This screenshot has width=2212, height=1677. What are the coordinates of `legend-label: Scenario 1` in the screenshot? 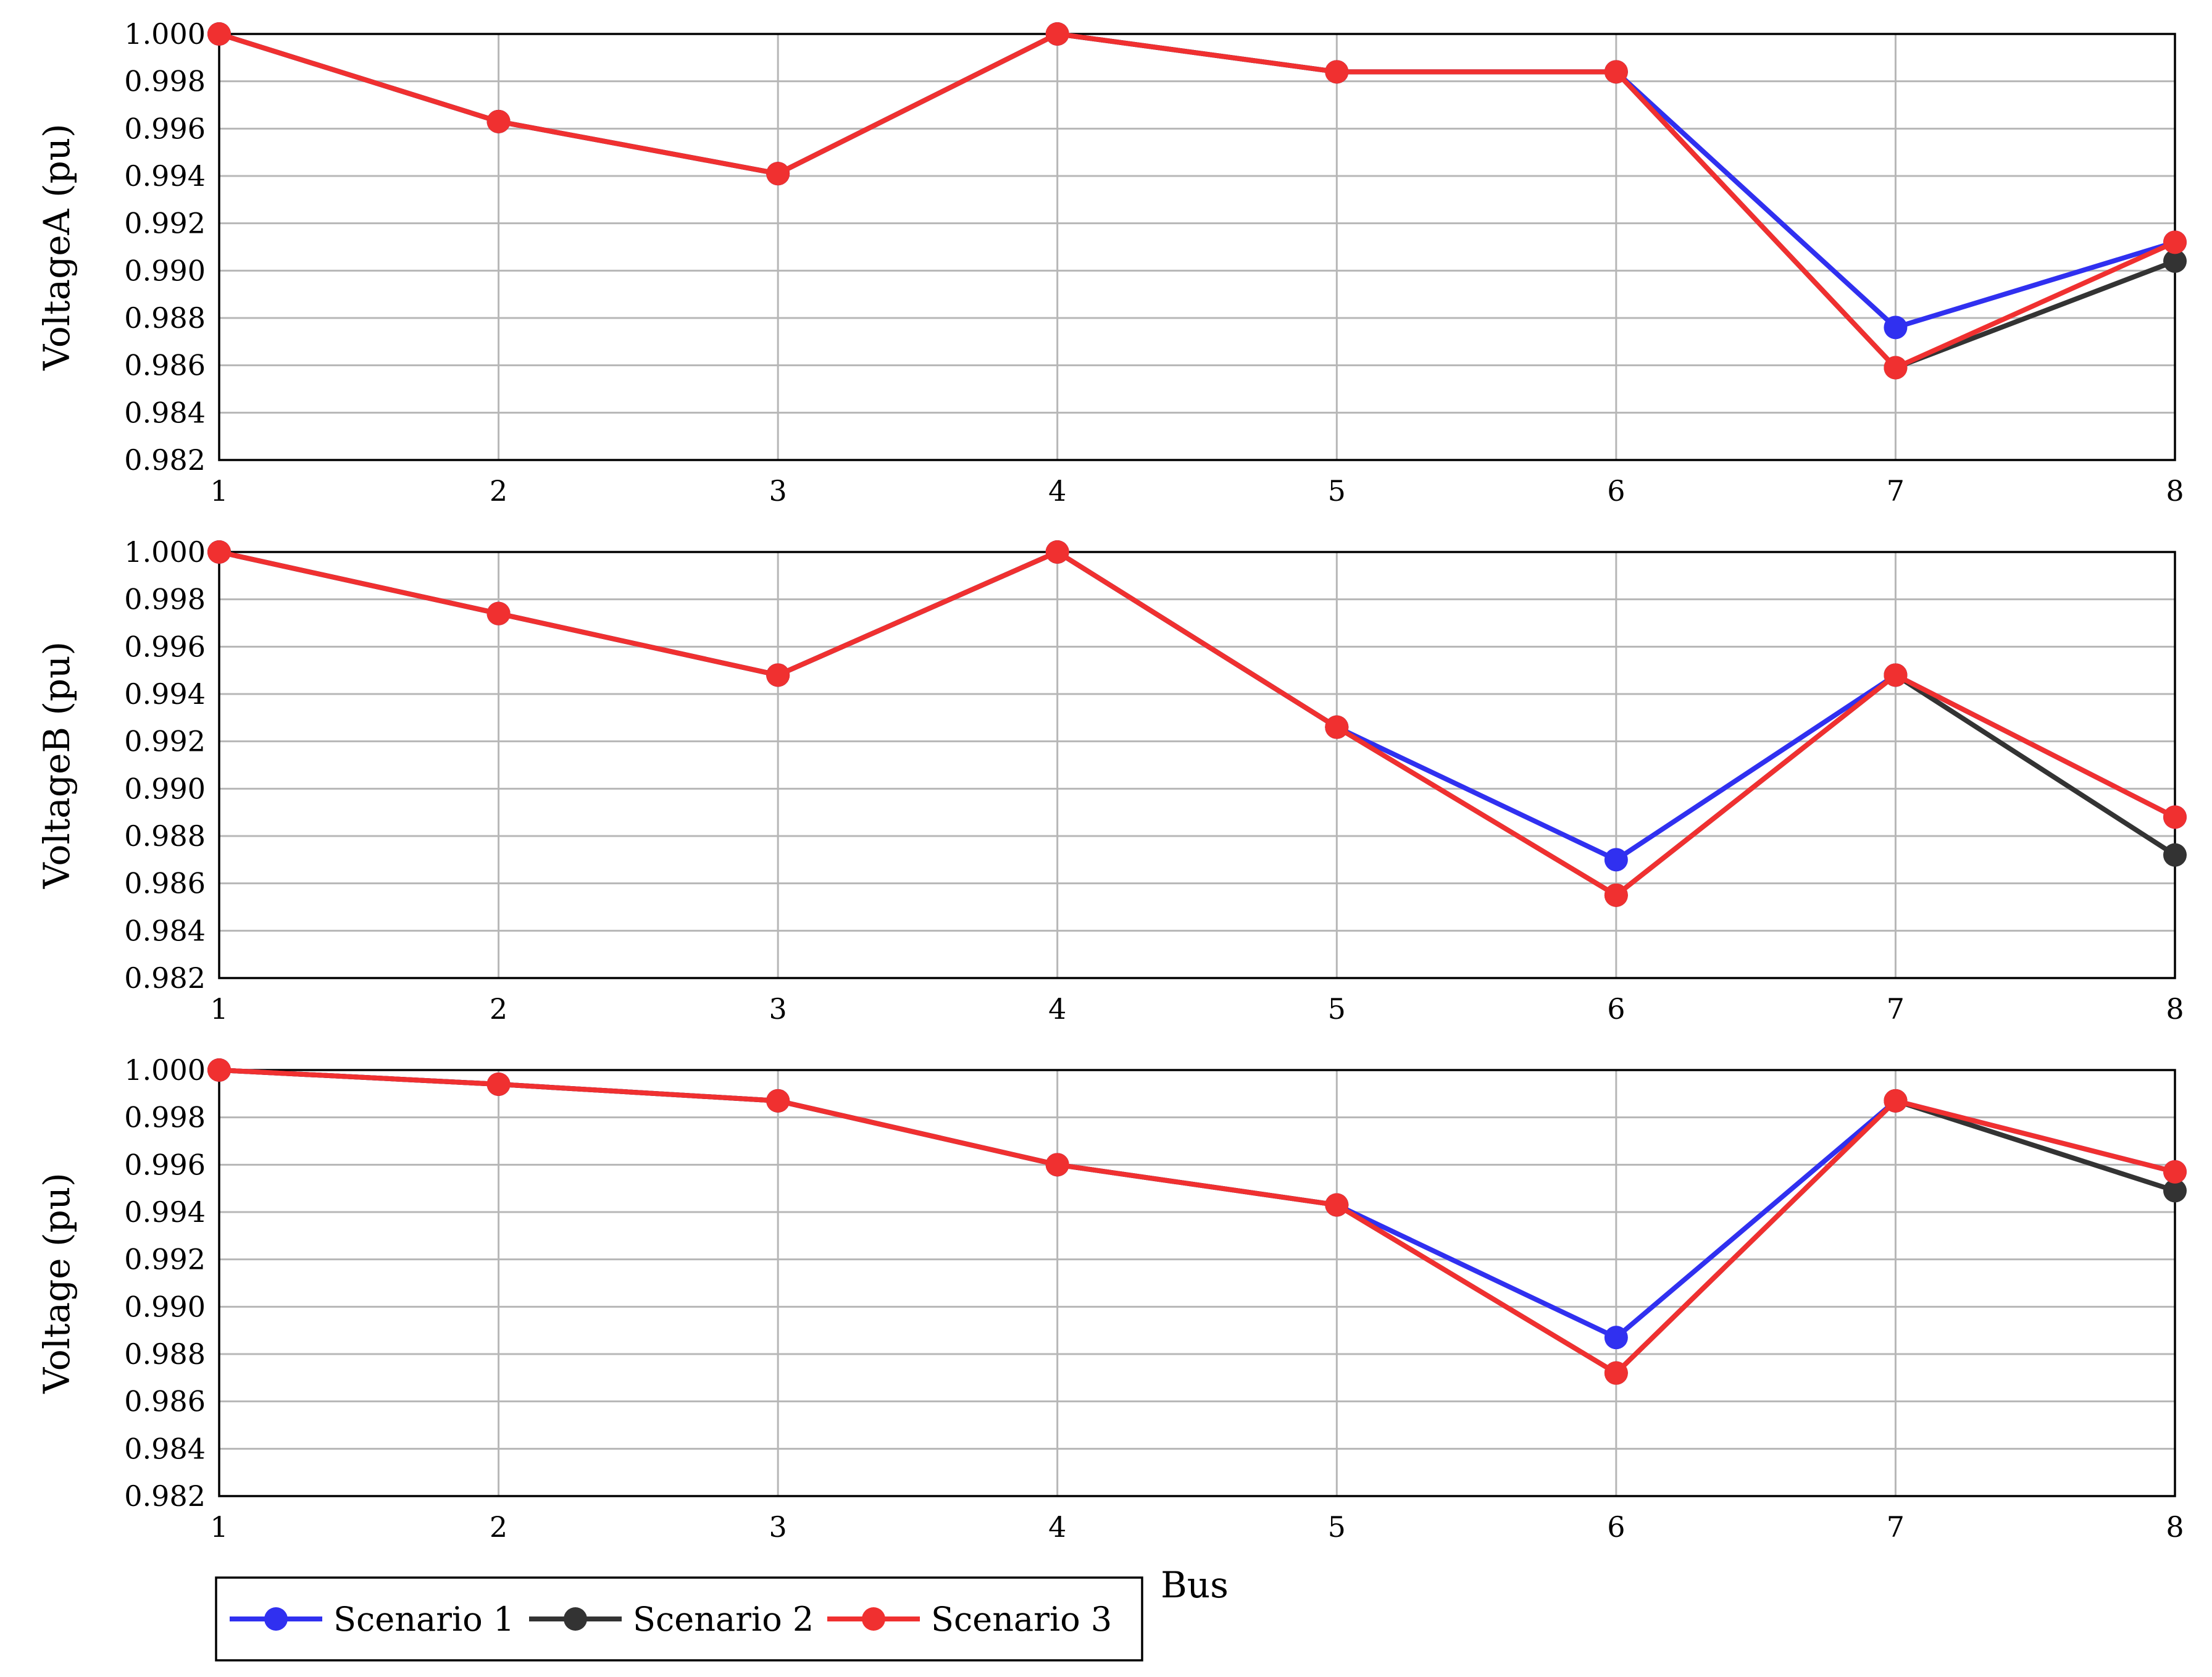 It's located at (423, 1619).